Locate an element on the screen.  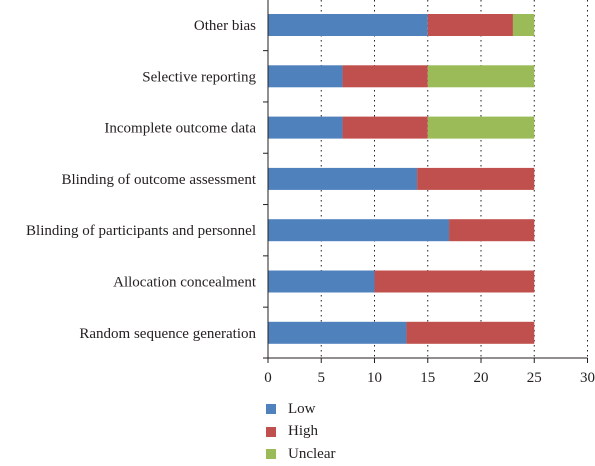
category-label: Incomplete outcome data is located at coordinates (180, 129).